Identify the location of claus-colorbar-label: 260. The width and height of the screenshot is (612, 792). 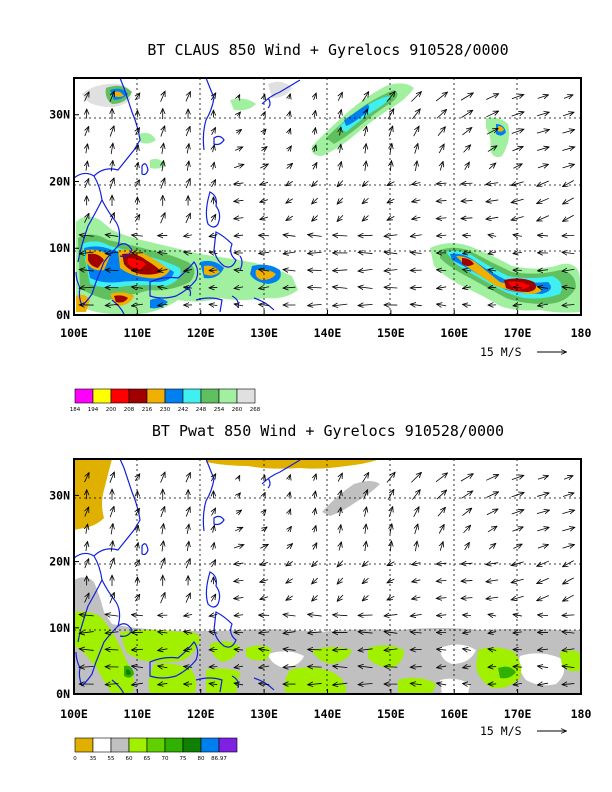
(237, 410).